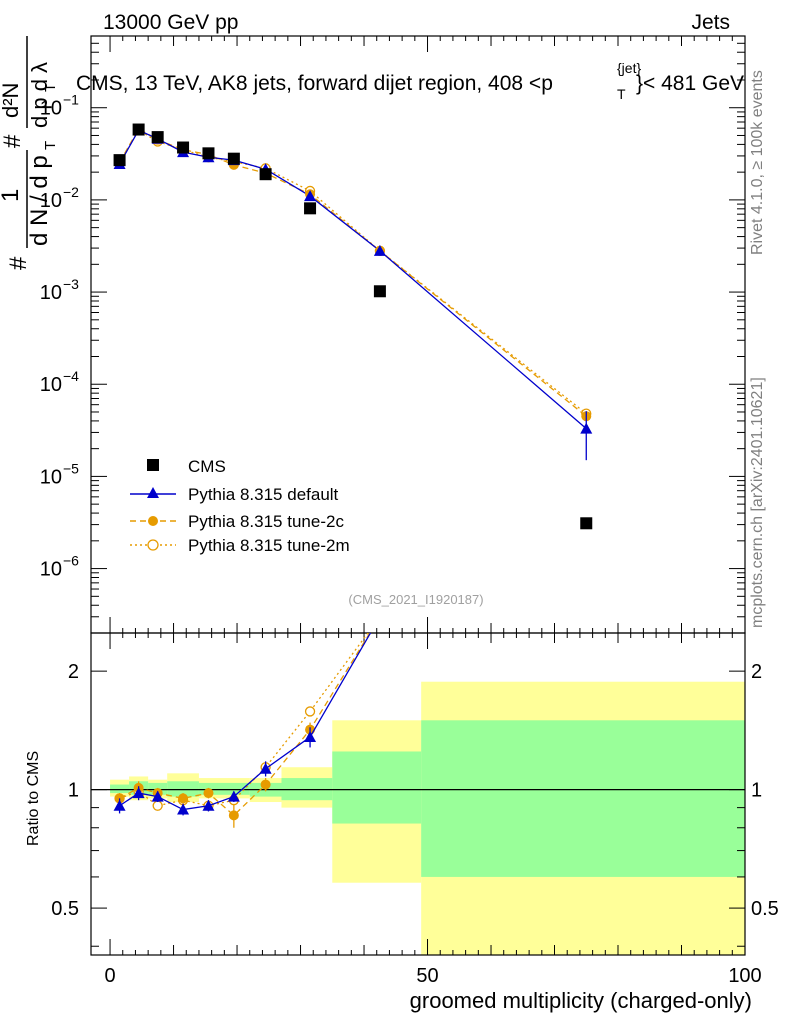 This screenshot has width=786, height=1024. Describe the element at coordinates (11, 100) in the screenshot. I see `y-label-d2n: d²N` at that location.